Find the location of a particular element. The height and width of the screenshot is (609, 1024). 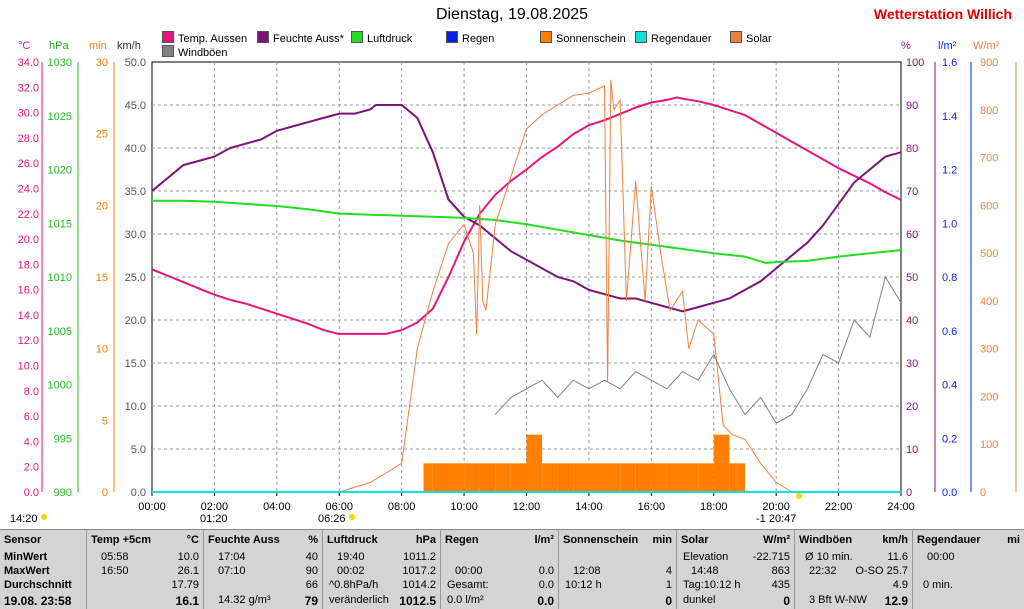

stat-wind-current-value: 12.9 is located at coordinates (896, 601).